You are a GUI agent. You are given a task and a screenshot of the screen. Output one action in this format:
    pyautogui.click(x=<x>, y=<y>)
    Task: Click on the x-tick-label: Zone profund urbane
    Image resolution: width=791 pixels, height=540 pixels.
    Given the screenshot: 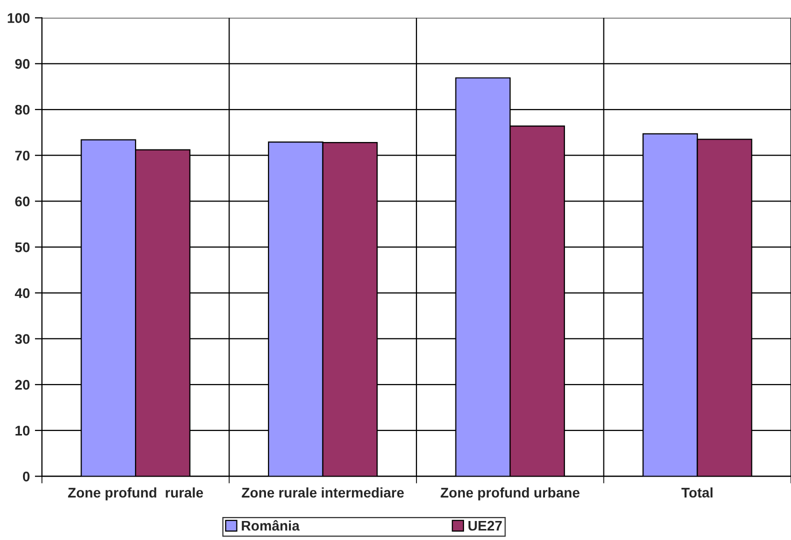 What is the action you would take?
    pyautogui.click(x=510, y=493)
    